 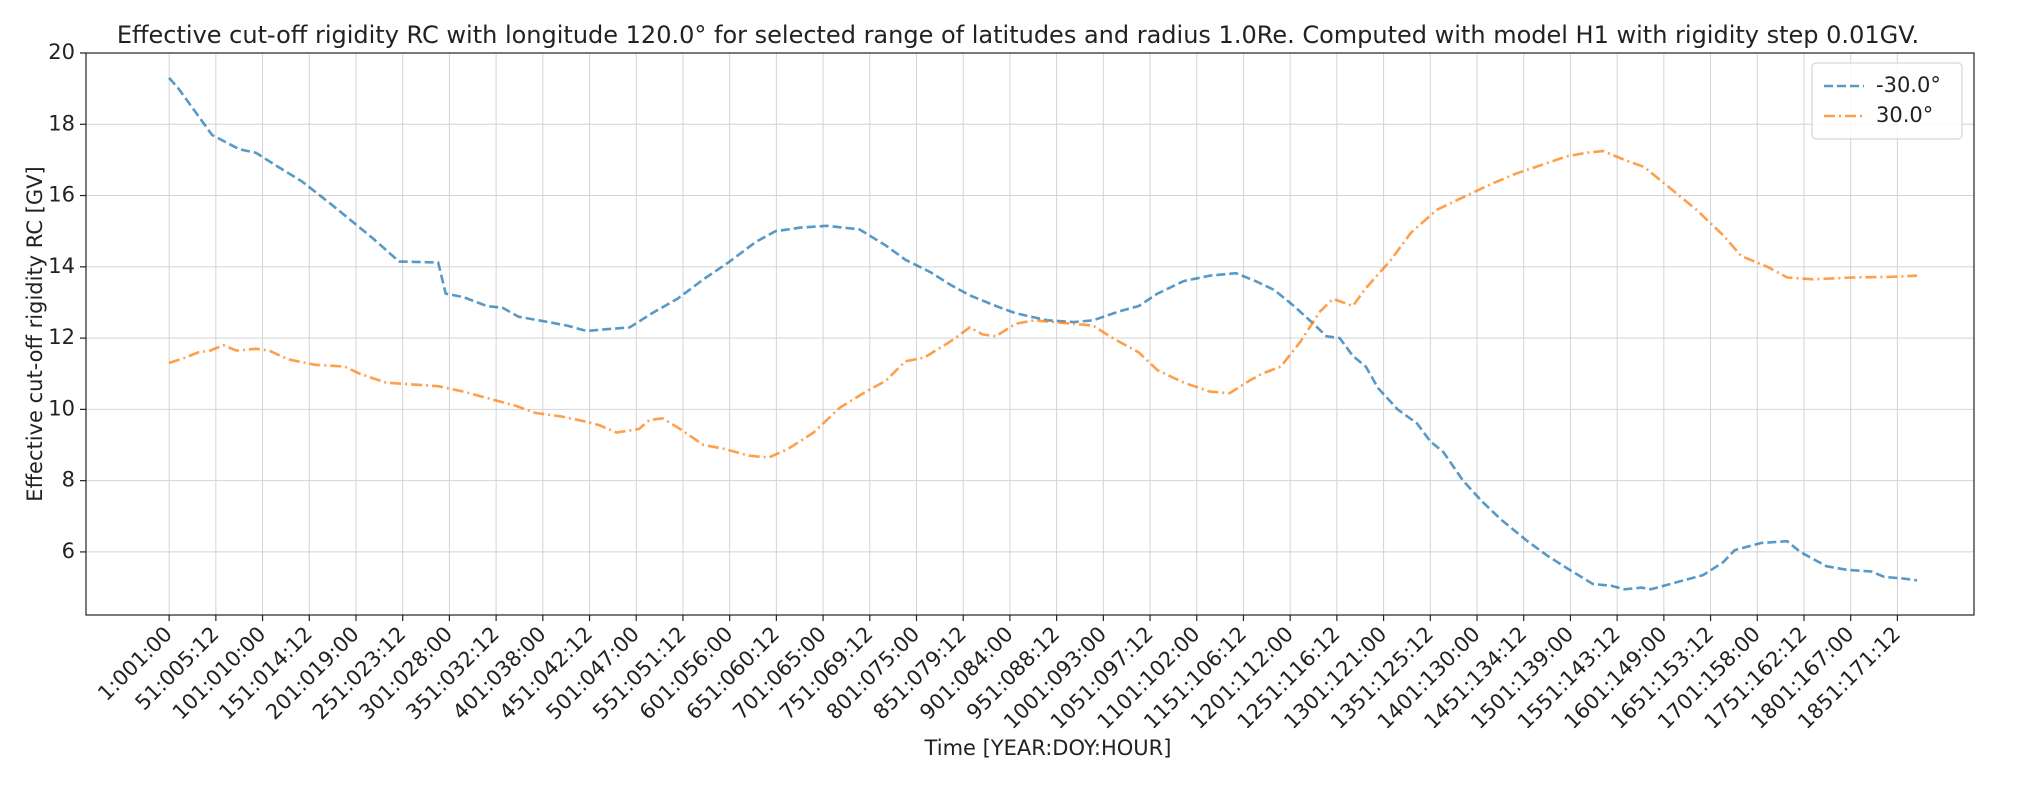 What do you see at coordinates (61, 195) in the screenshot?
I see `y-tick-label: 16` at bounding box center [61, 195].